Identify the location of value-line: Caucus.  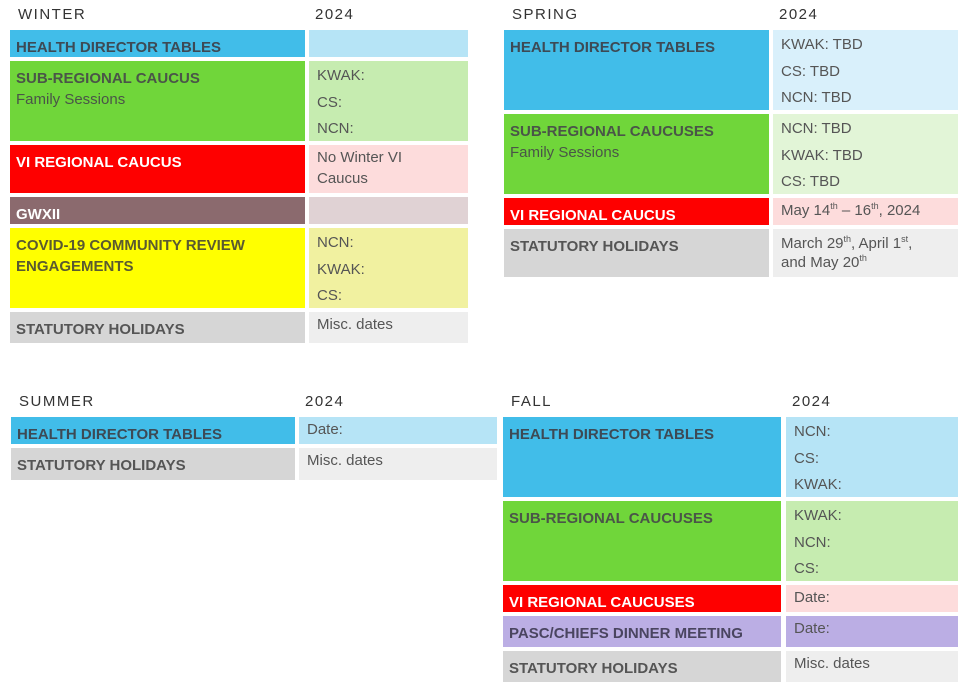
(342, 178).